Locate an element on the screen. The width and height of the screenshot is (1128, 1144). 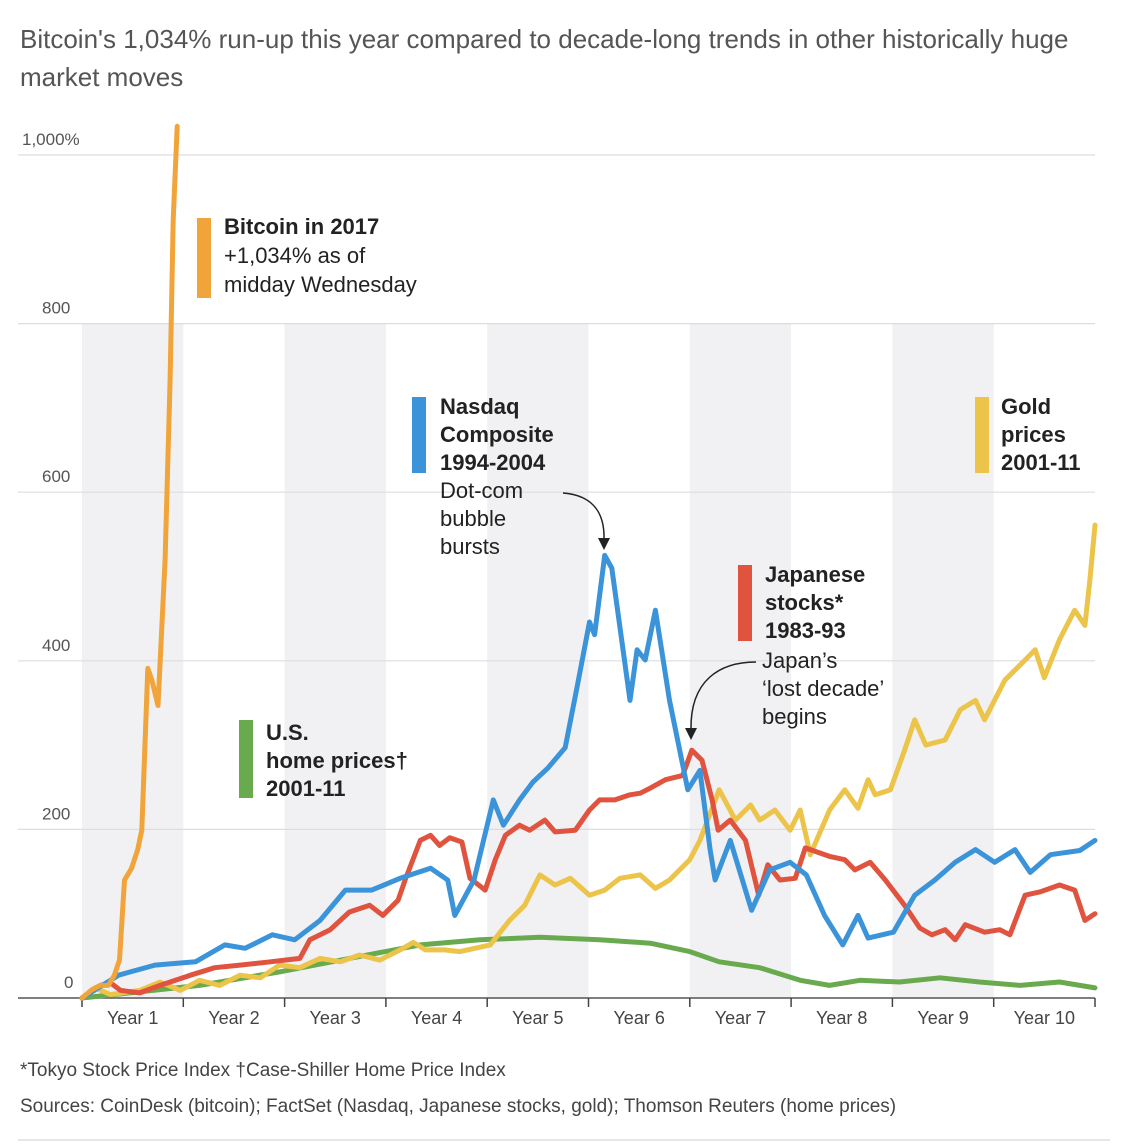
x-tick-label: Year 2 is located at coordinates (233, 1018).